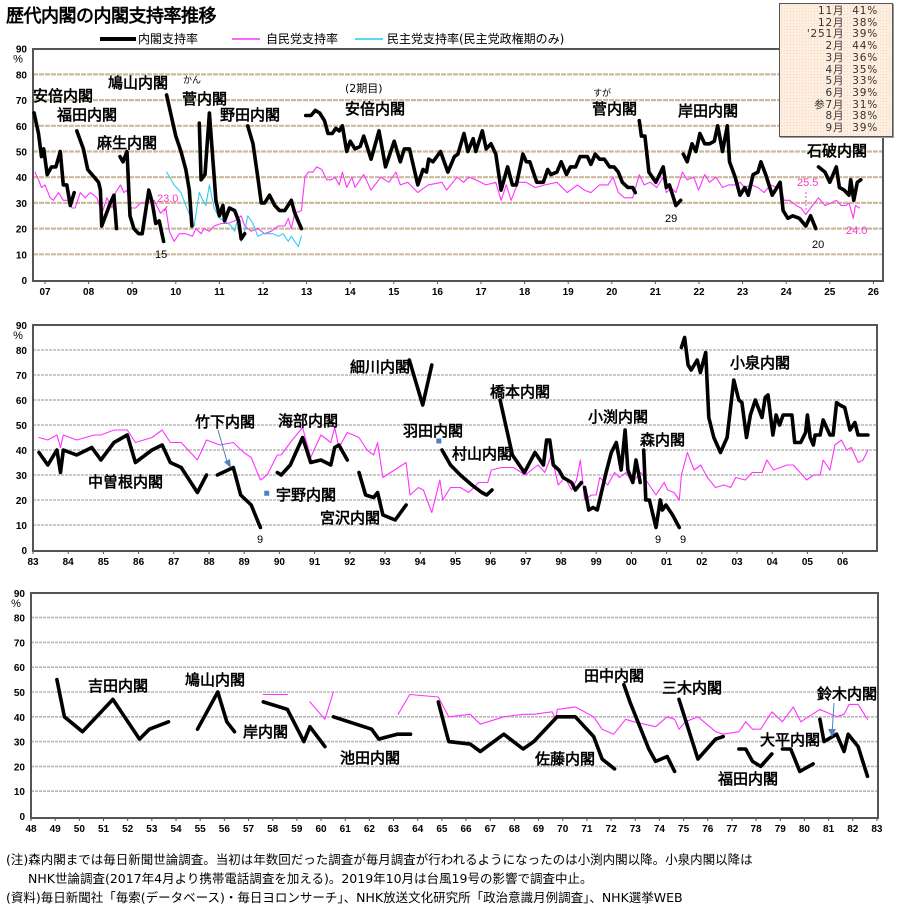 The height and width of the screenshot is (914, 899). Describe the element at coordinates (481, 292) in the screenshot. I see `x-tick-label: 17` at that location.